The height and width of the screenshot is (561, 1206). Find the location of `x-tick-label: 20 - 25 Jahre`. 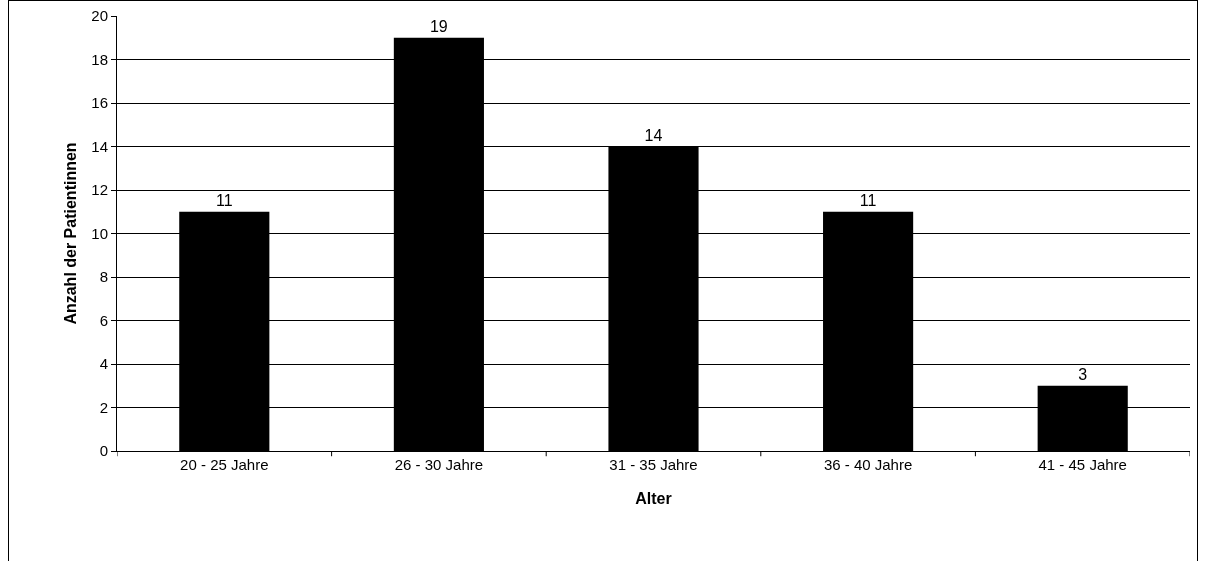

x-tick-label: 20 - 25 Jahre is located at coordinates (224, 464).